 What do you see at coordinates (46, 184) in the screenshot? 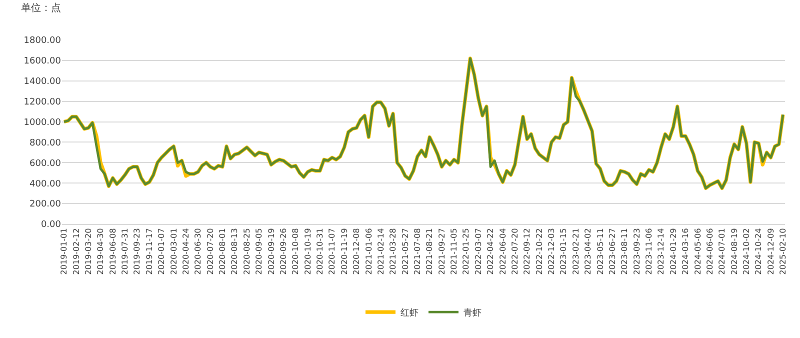
I see `y-tick-label: 400.00` at bounding box center [46, 184].